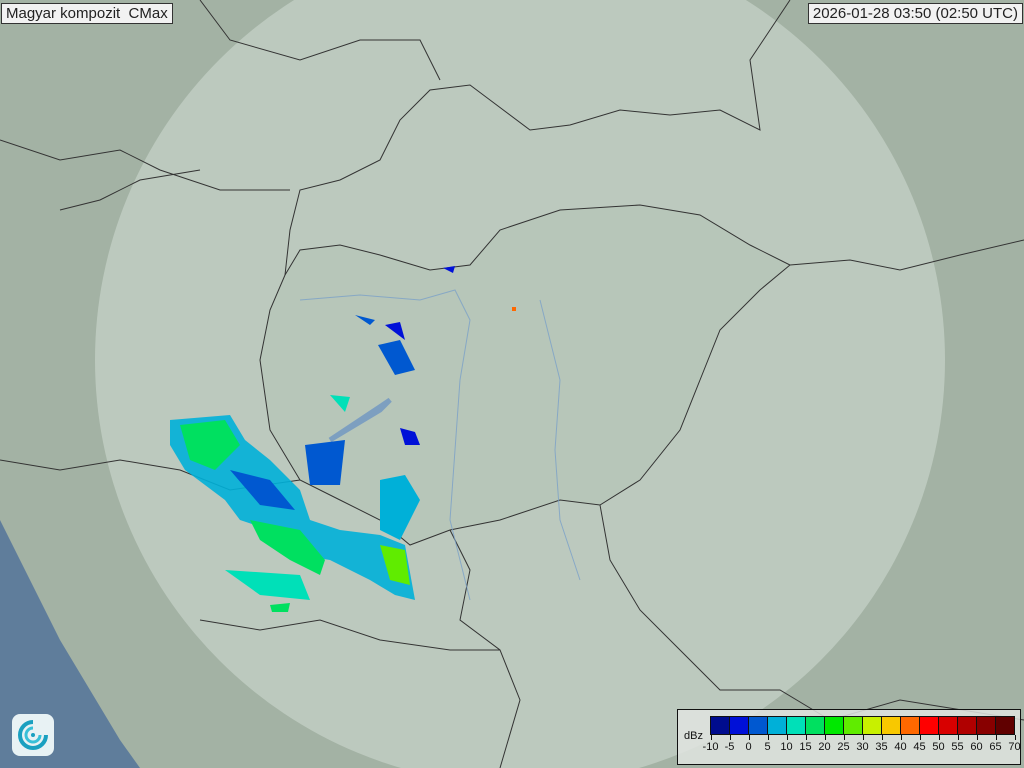 This screenshot has height=768, width=1024. I want to click on timestamp-label: 2026-01-28 03:50 (02:50 UTC), so click(915, 13).